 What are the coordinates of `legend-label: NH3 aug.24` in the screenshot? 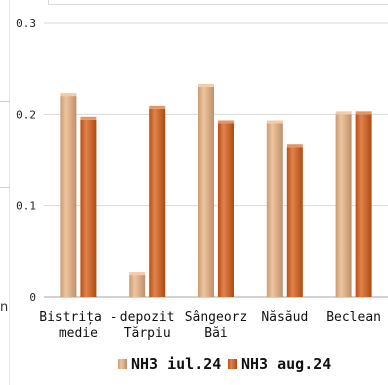 It's located at (286, 364).